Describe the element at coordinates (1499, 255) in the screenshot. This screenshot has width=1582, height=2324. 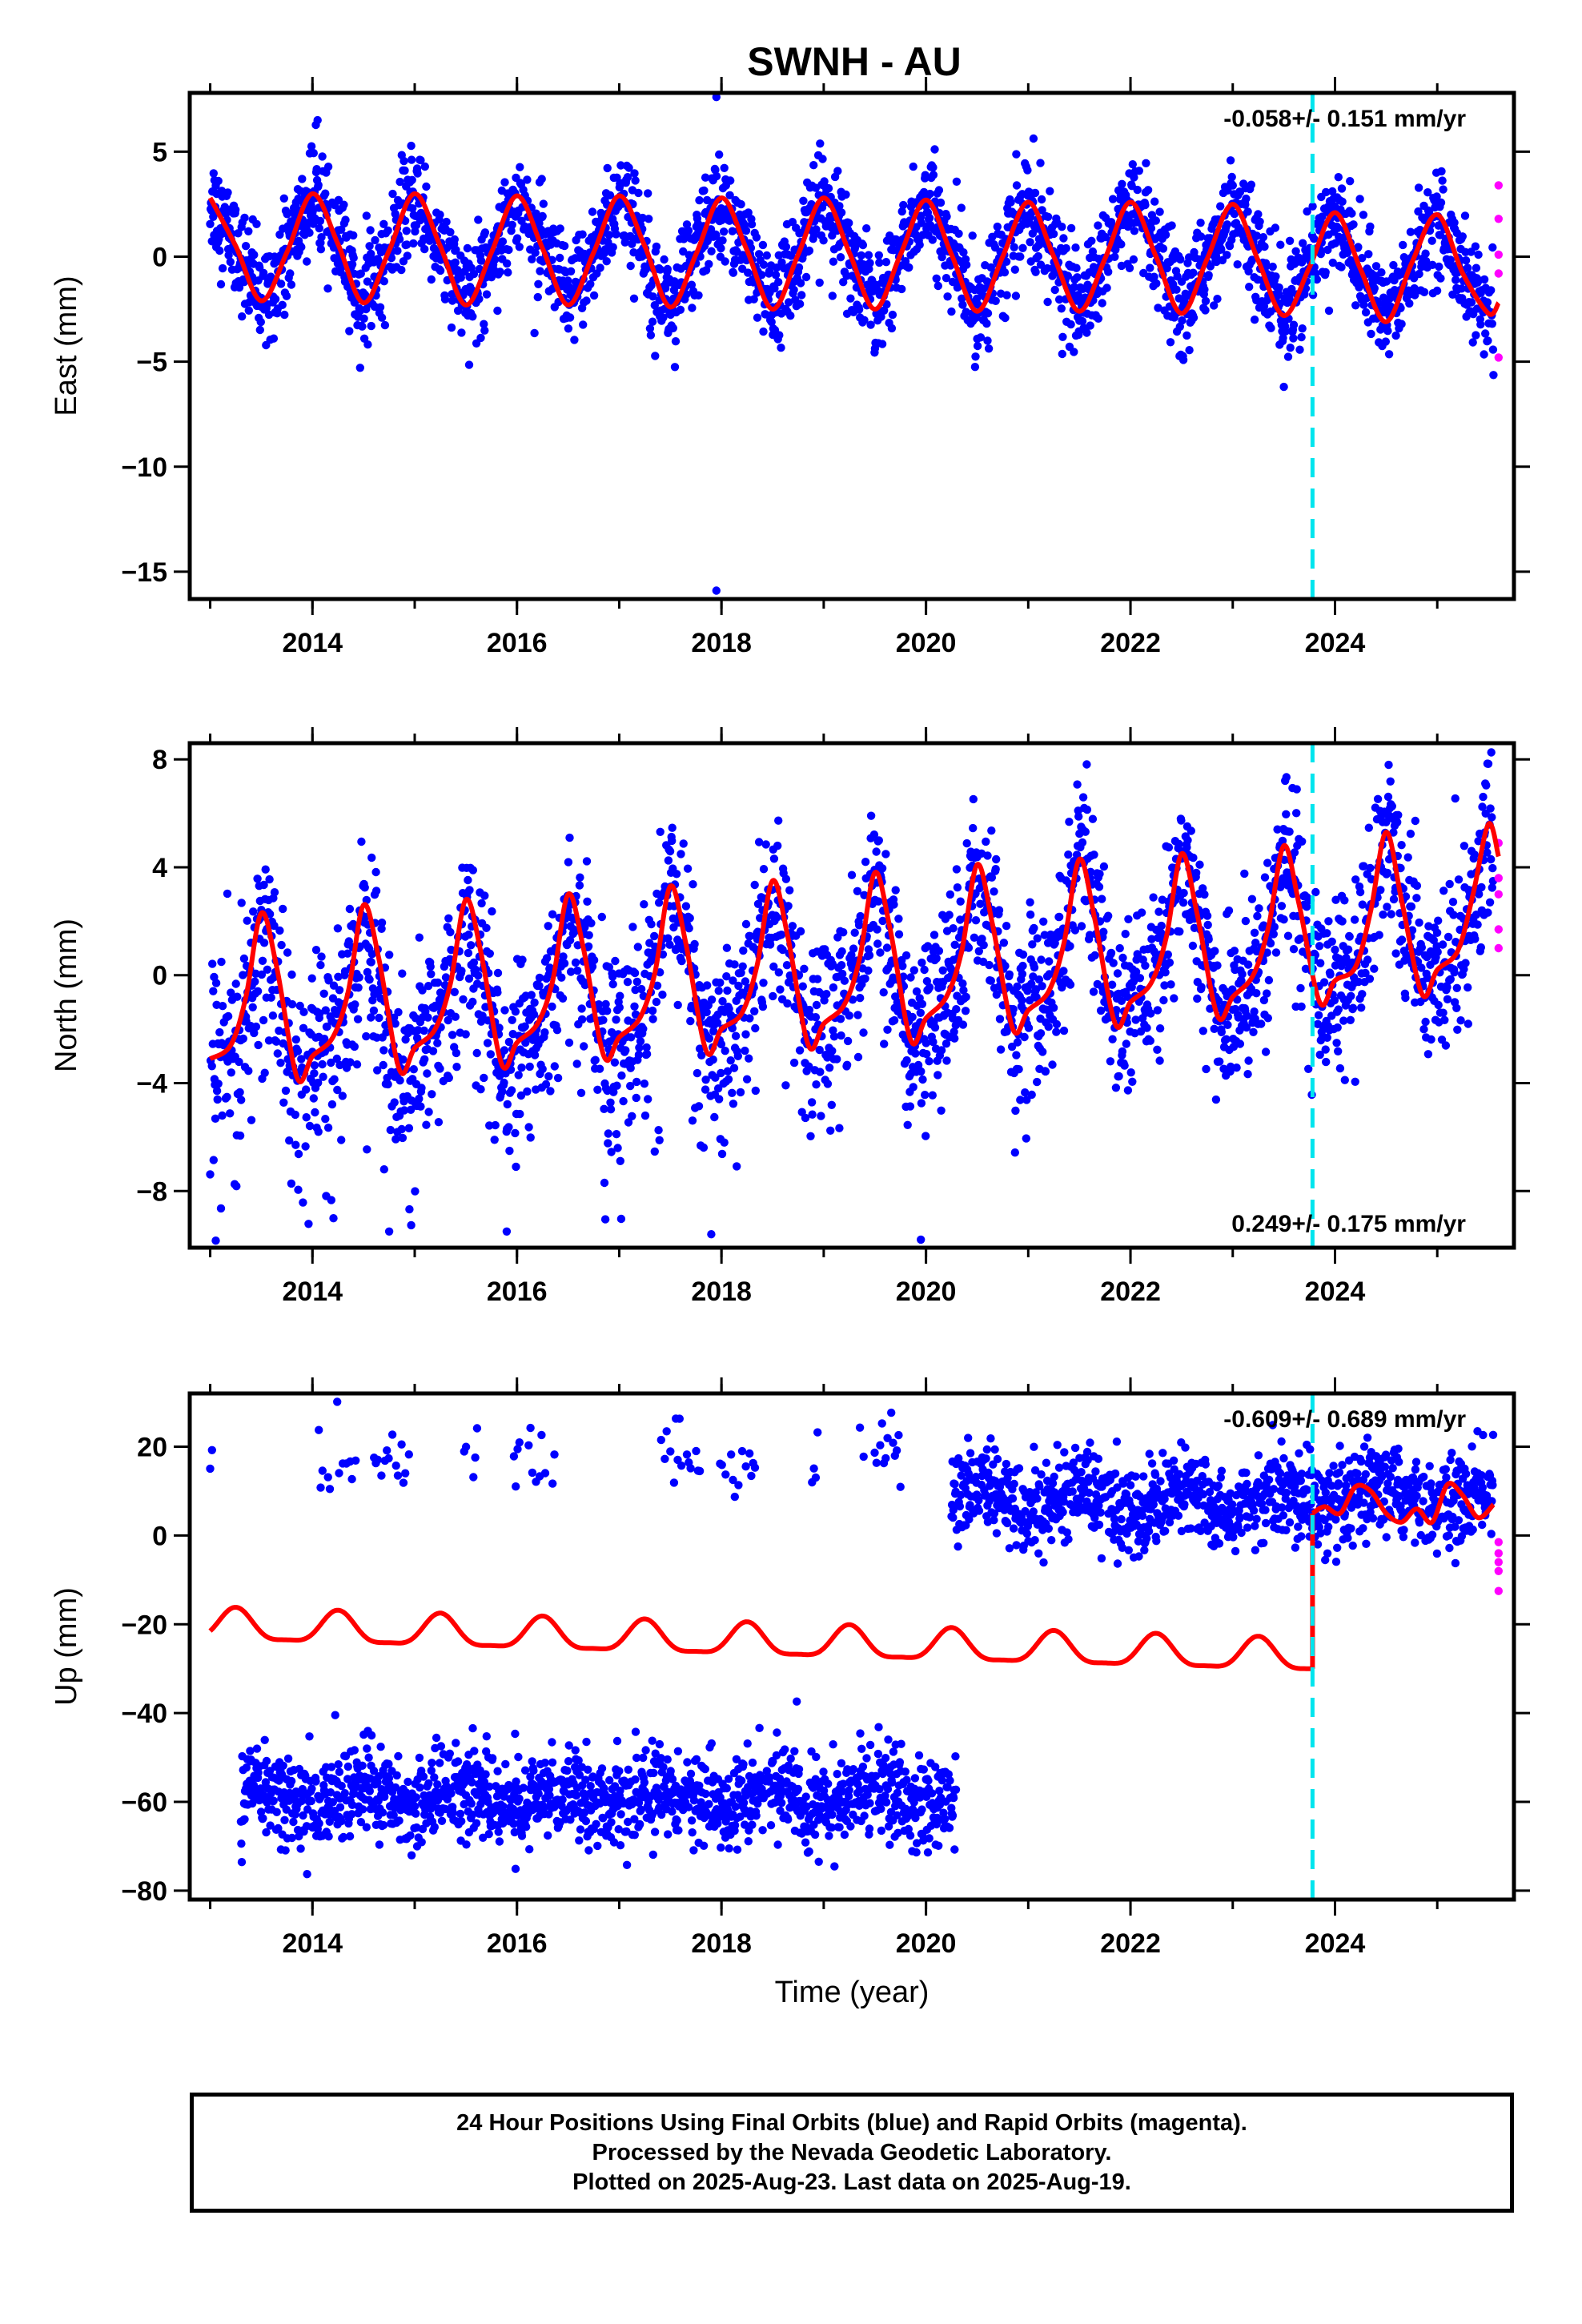
I see `rapid-orbit-point` at that location.